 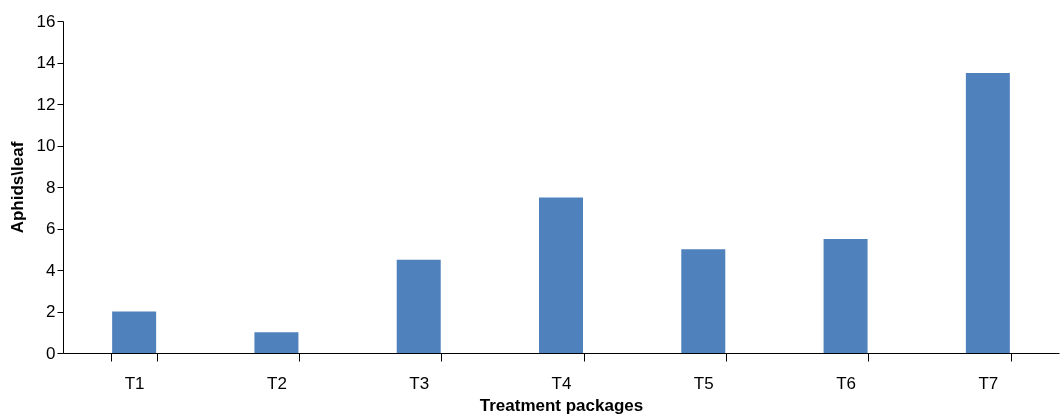 I want to click on y-axis-title: Aphids\leaf, so click(x=17, y=187).